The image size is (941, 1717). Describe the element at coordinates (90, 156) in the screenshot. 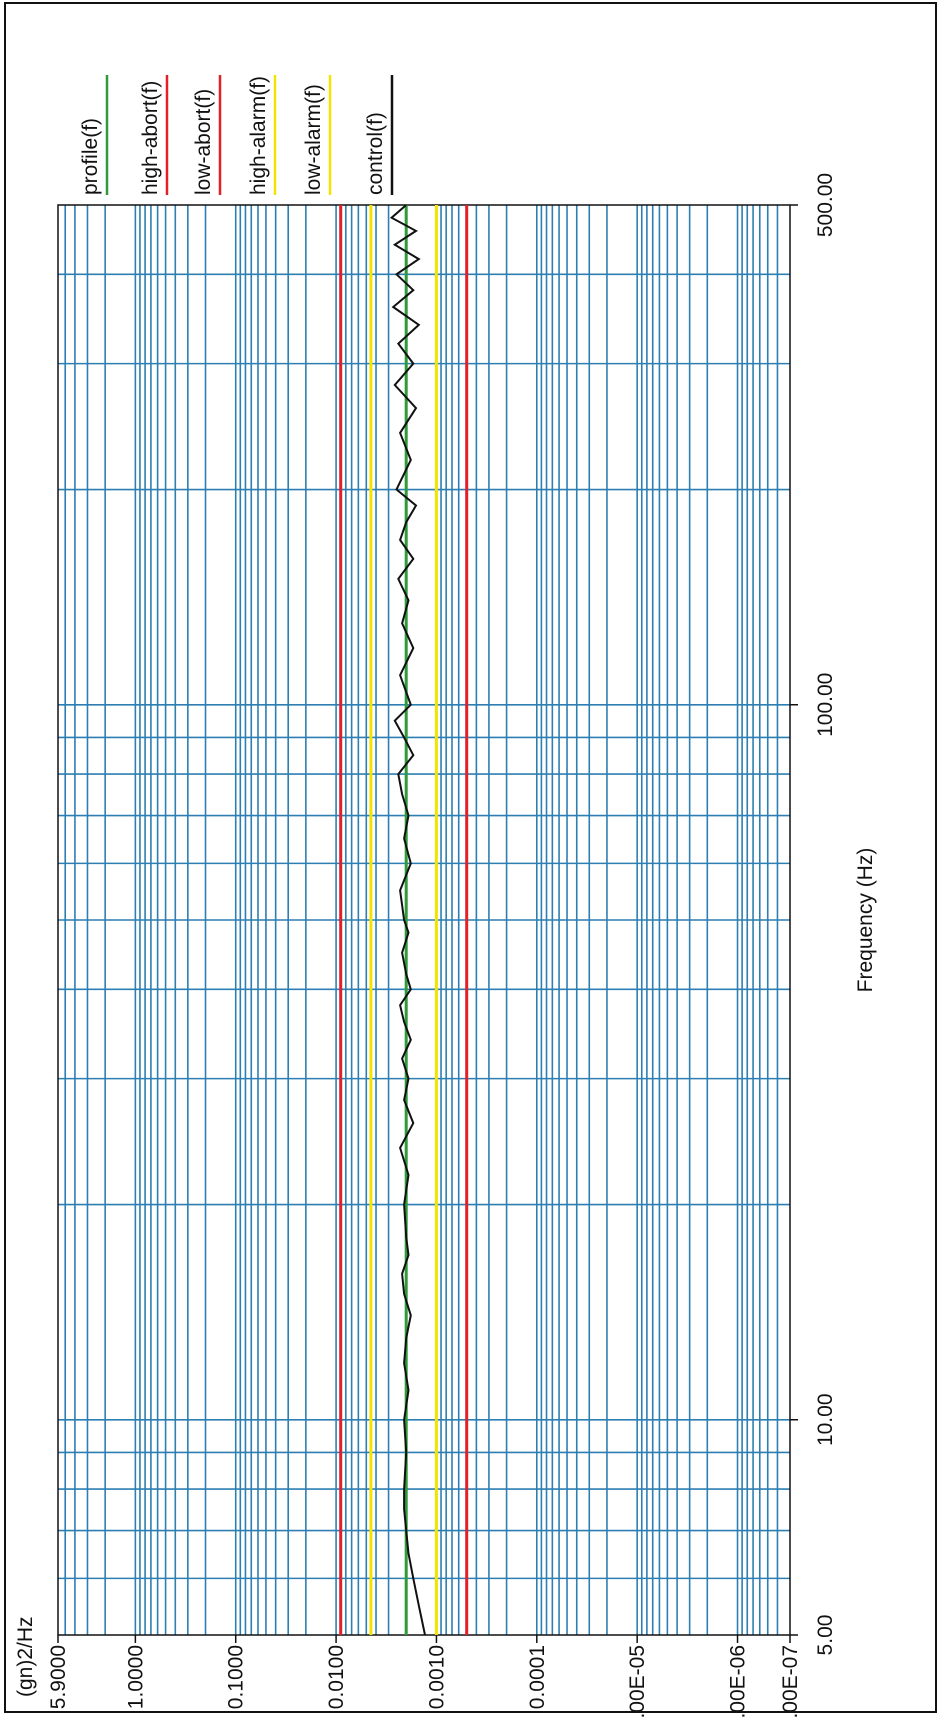

I see `legend-label: profile(f)` at that location.